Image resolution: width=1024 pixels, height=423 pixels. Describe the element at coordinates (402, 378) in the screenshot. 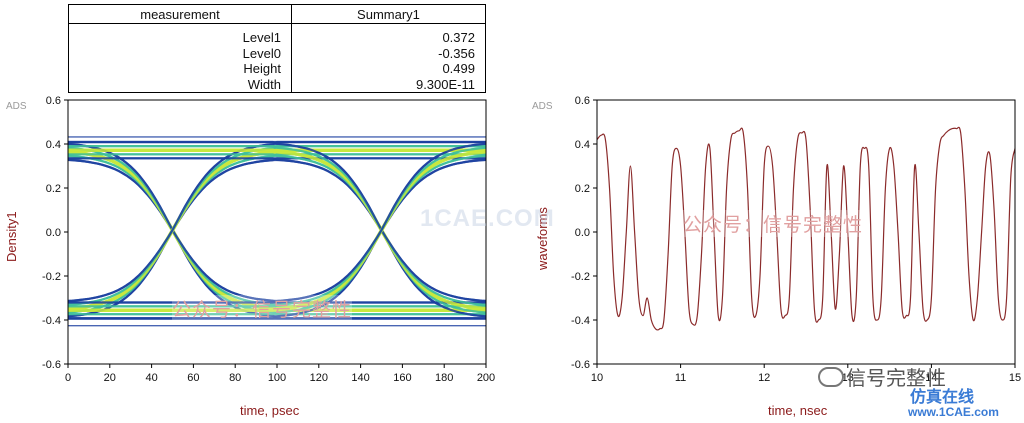

I see `x-tick-label: 160` at that location.